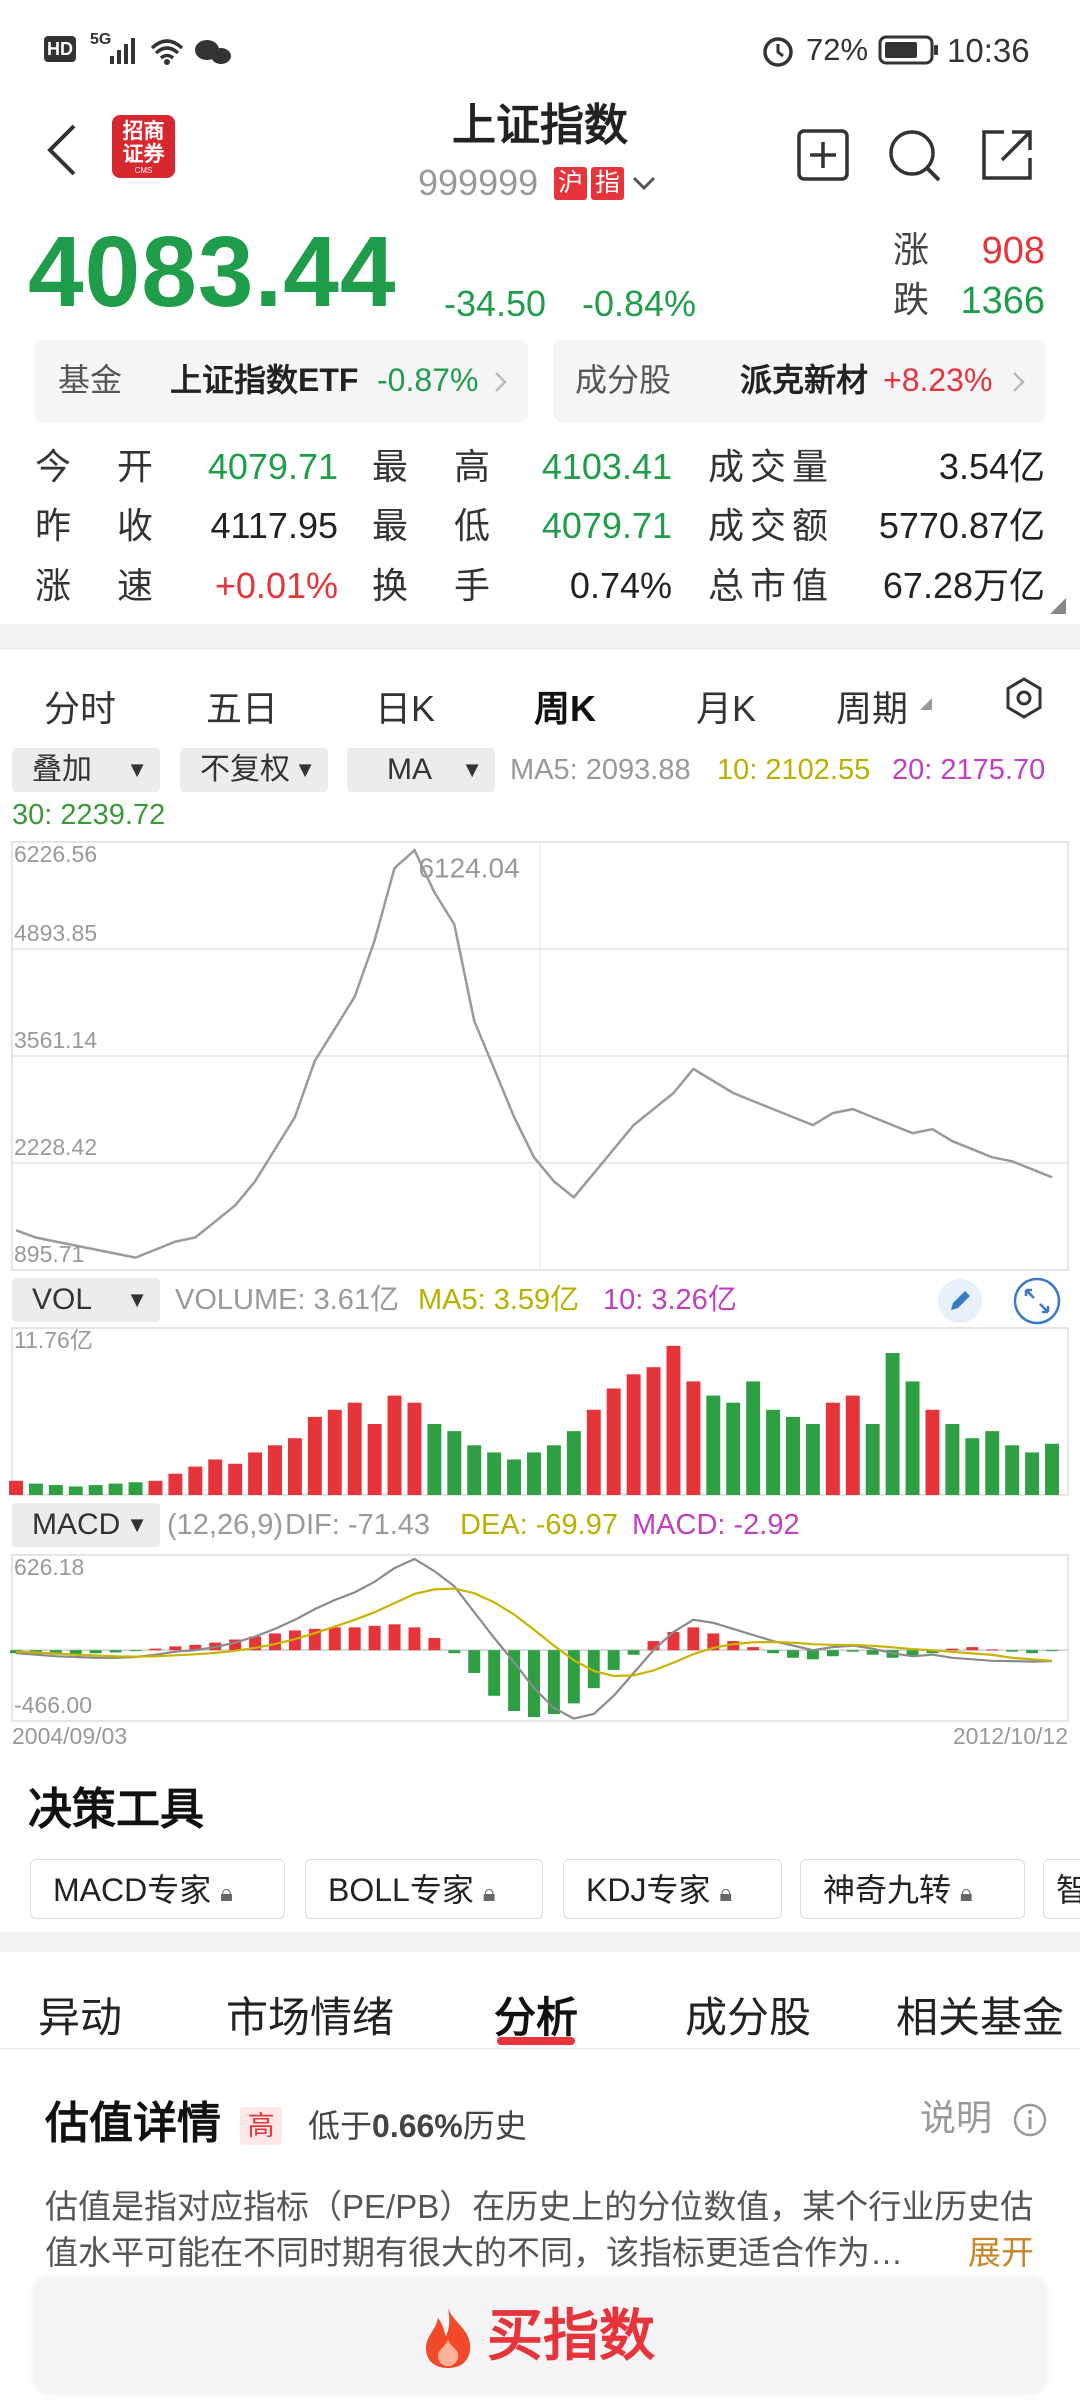 This screenshot has width=1080, height=2400. I want to click on search-button, so click(915, 156).